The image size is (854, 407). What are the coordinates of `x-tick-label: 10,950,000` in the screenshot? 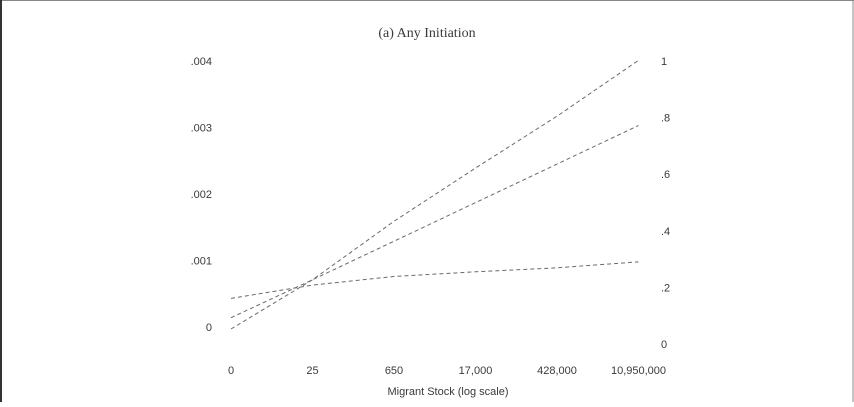 It's located at (638, 371).